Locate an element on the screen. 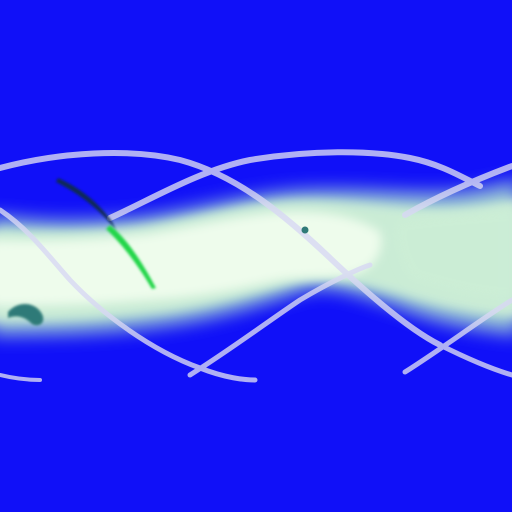 The image size is (512, 512). ribbon-right-arc is located at coordinates (457, 190).